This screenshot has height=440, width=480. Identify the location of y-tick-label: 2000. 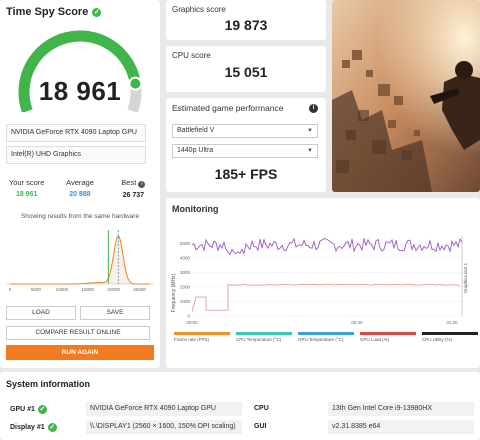
(185, 286).